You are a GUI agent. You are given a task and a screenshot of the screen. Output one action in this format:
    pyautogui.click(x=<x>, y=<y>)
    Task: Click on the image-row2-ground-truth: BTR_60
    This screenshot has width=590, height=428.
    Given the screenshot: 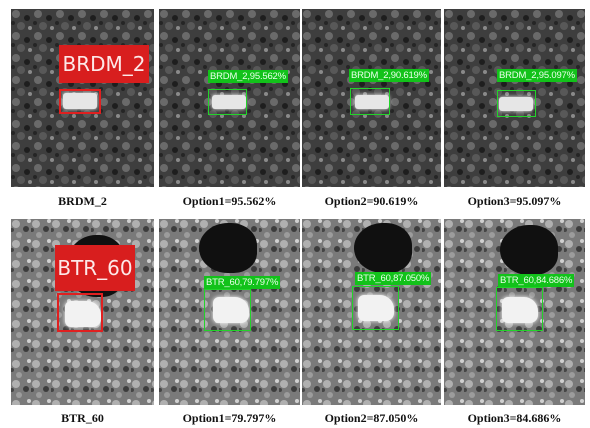 What is the action you would take?
    pyautogui.click(x=82, y=312)
    